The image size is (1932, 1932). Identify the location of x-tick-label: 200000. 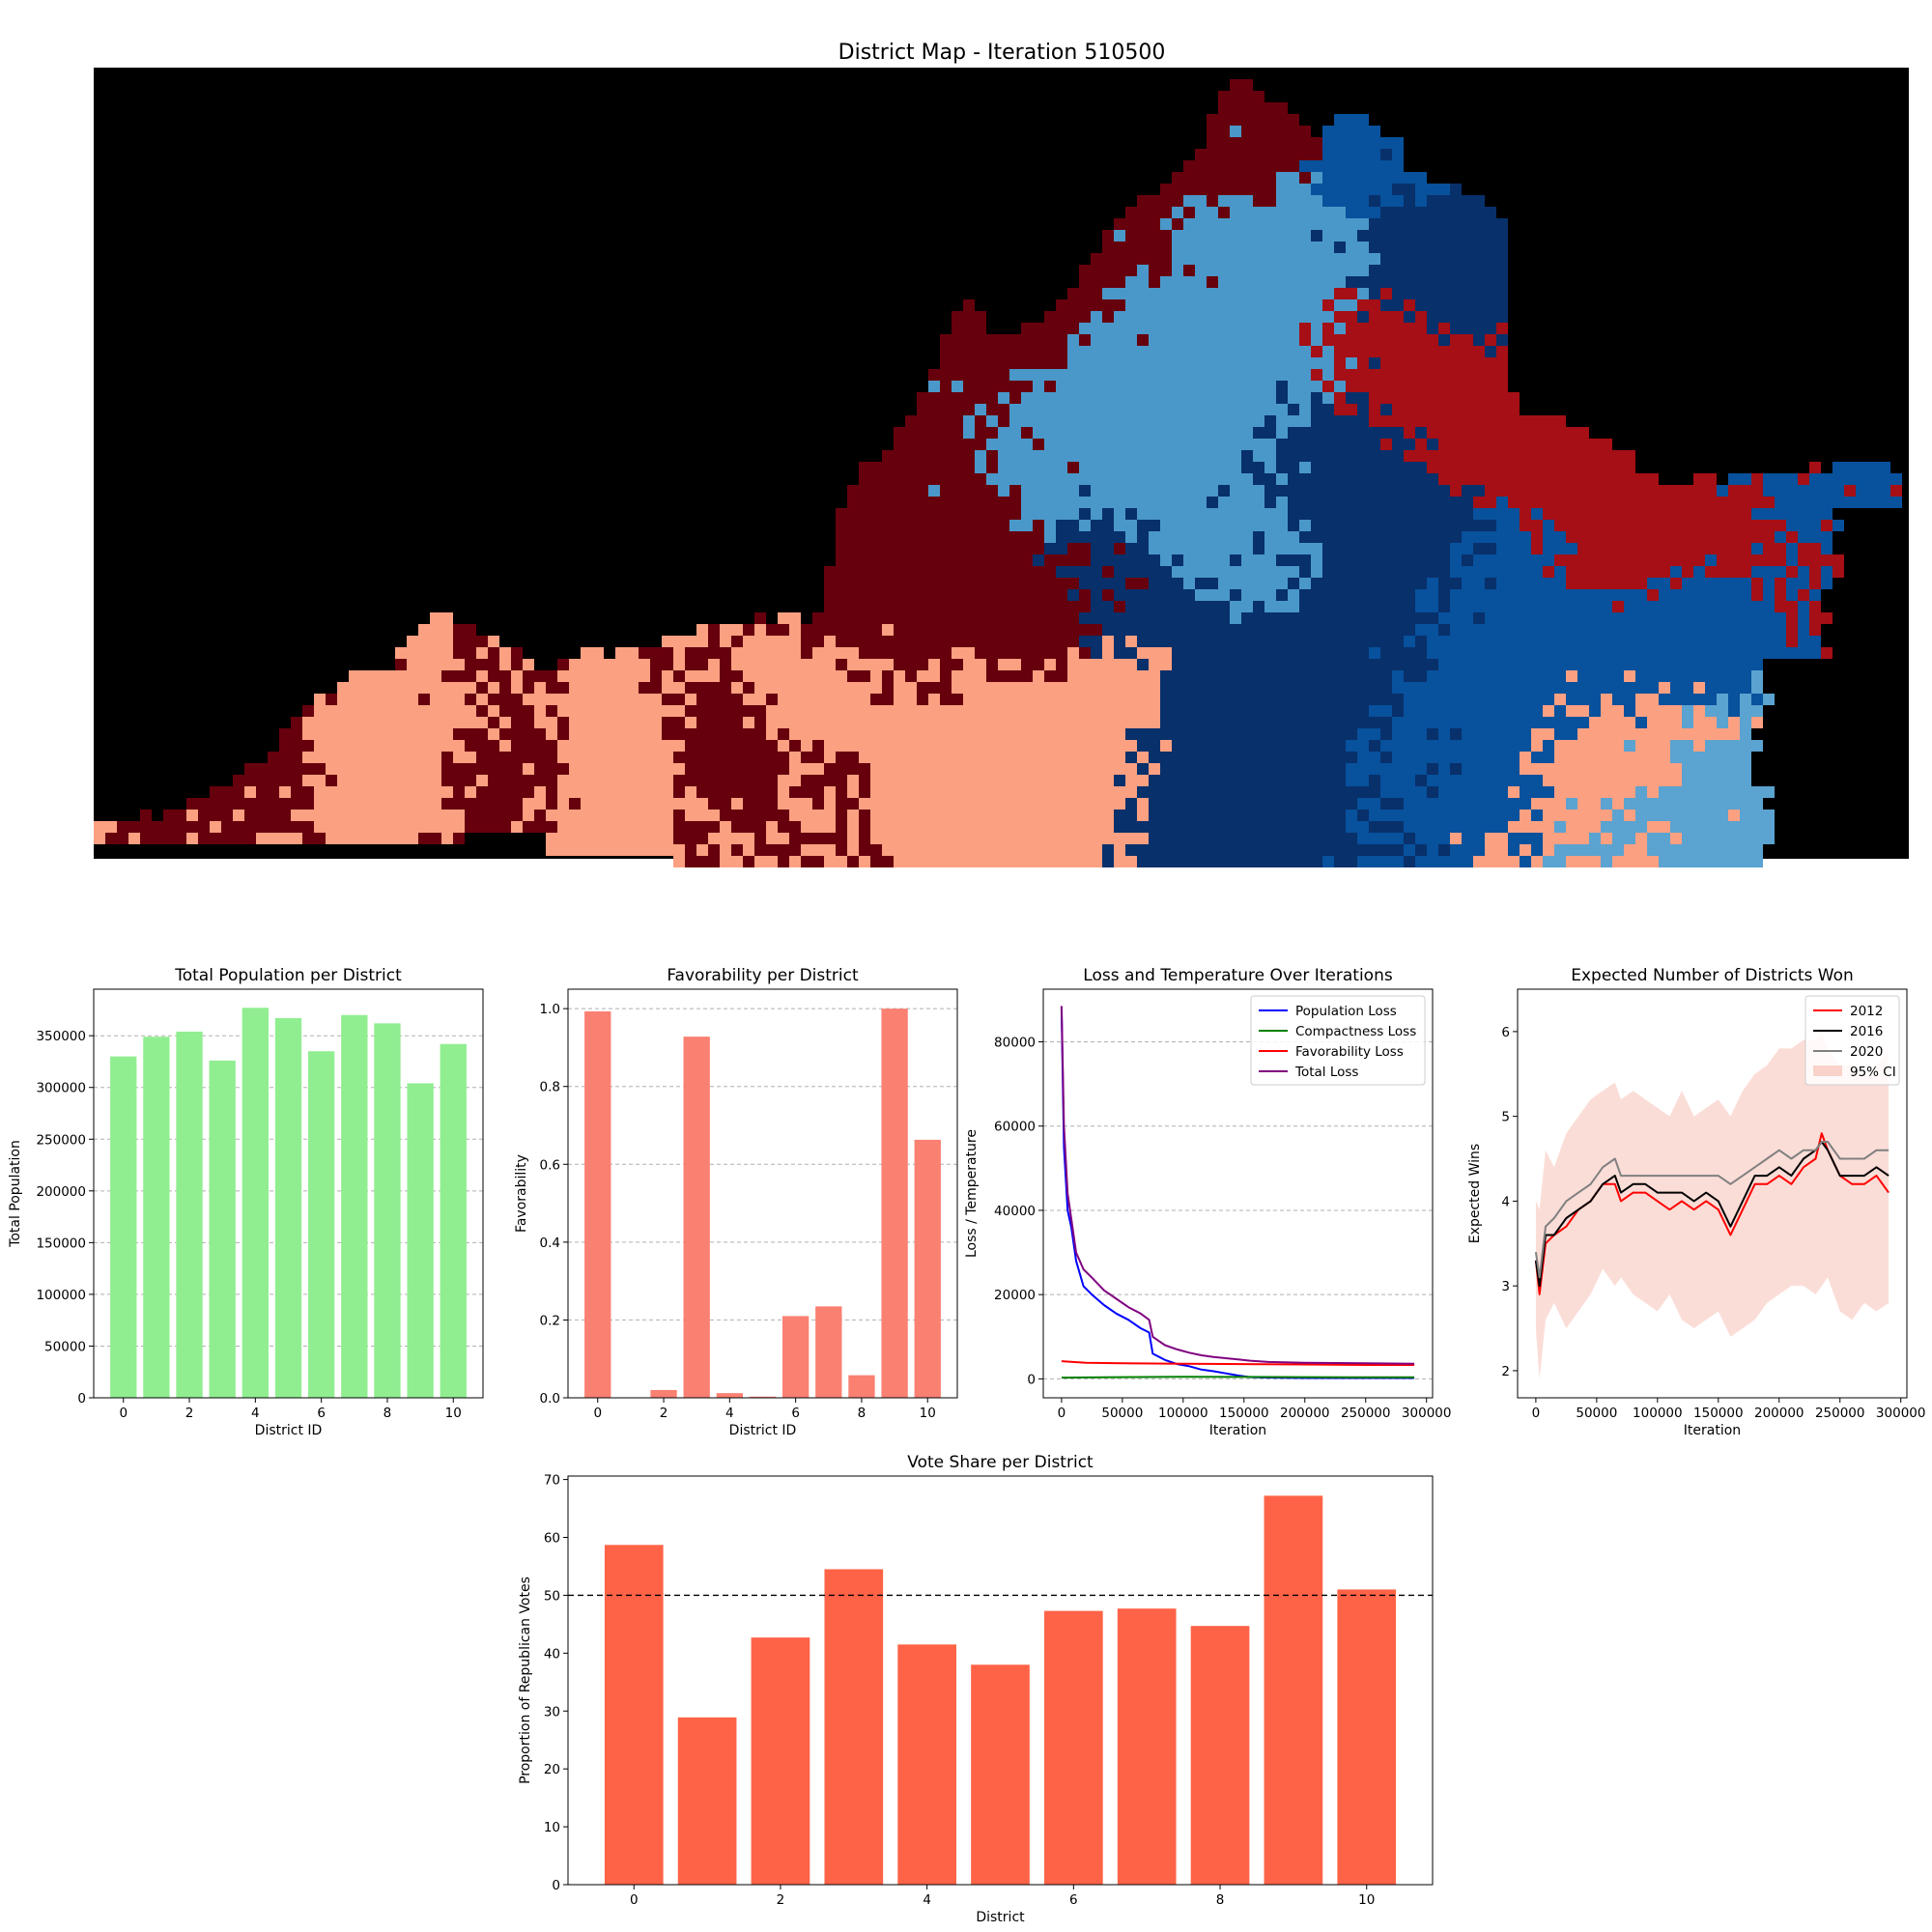
(1779, 1413).